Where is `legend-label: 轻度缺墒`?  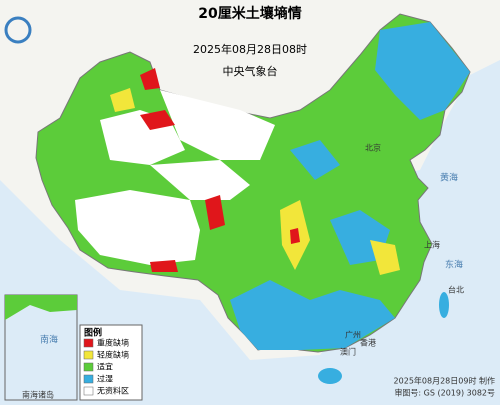
legend-label: 轻度缺墒 is located at coordinates (113, 355).